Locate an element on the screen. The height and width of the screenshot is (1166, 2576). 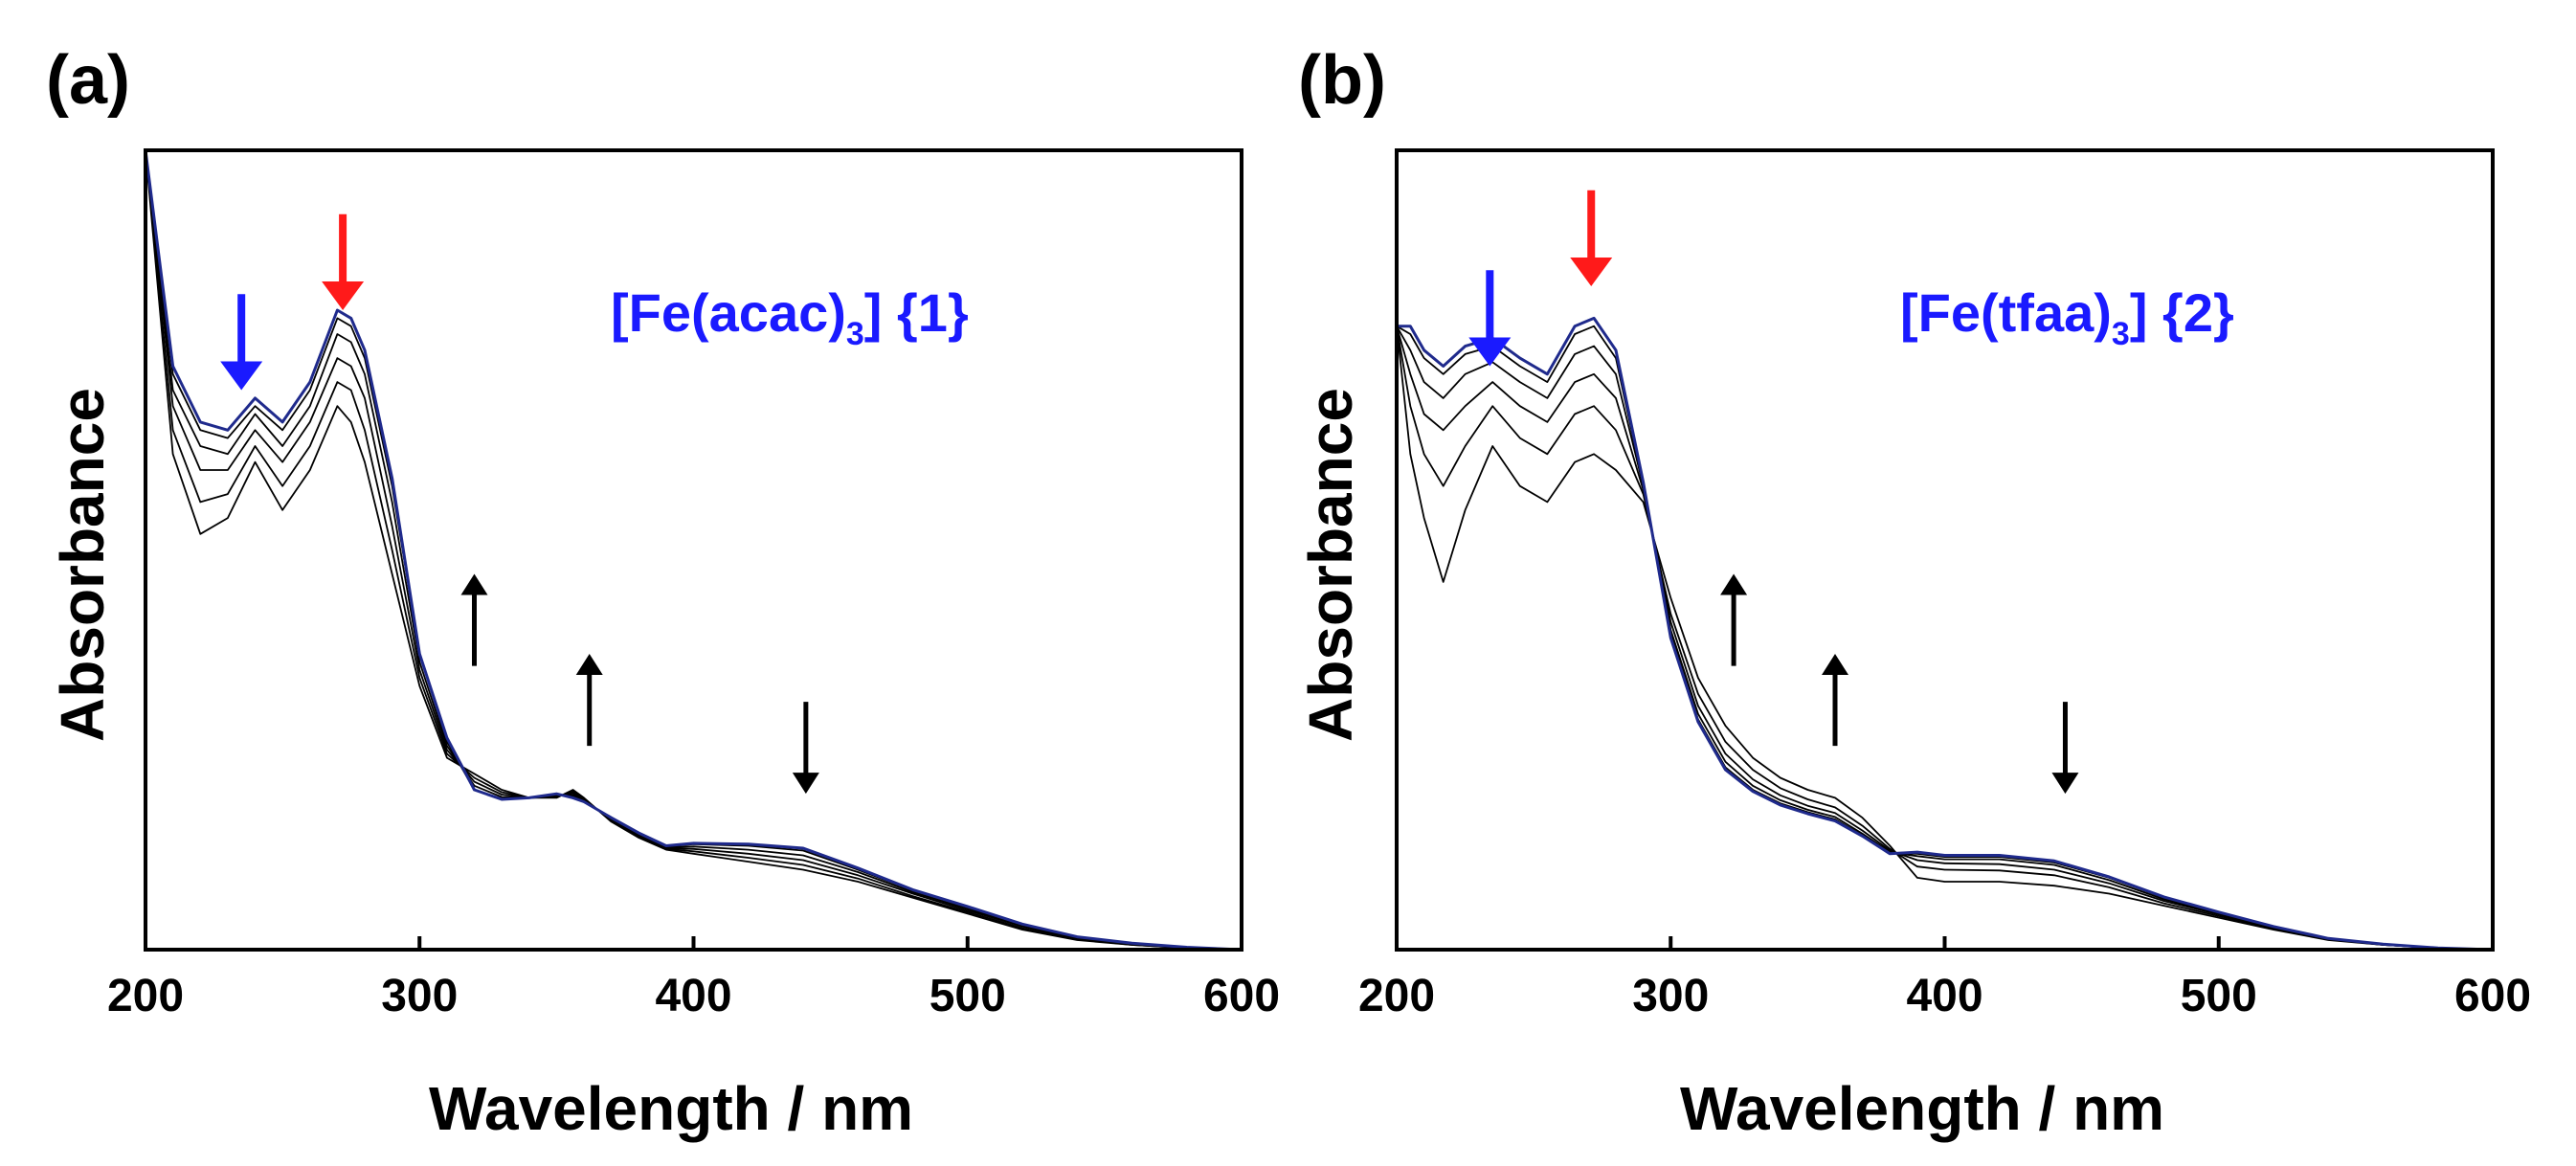
compound-tail-b: ] {2} is located at coordinates (2182, 312).